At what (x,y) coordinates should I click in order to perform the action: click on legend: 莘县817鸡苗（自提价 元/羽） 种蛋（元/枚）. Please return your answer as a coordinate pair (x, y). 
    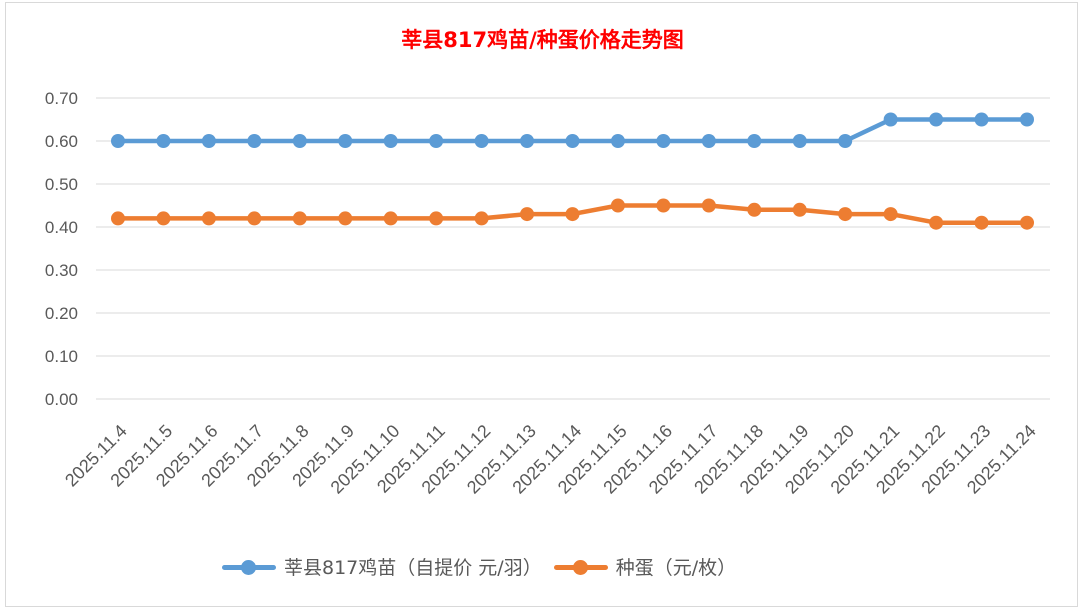
    Looking at the image, I should click on (483, 566).